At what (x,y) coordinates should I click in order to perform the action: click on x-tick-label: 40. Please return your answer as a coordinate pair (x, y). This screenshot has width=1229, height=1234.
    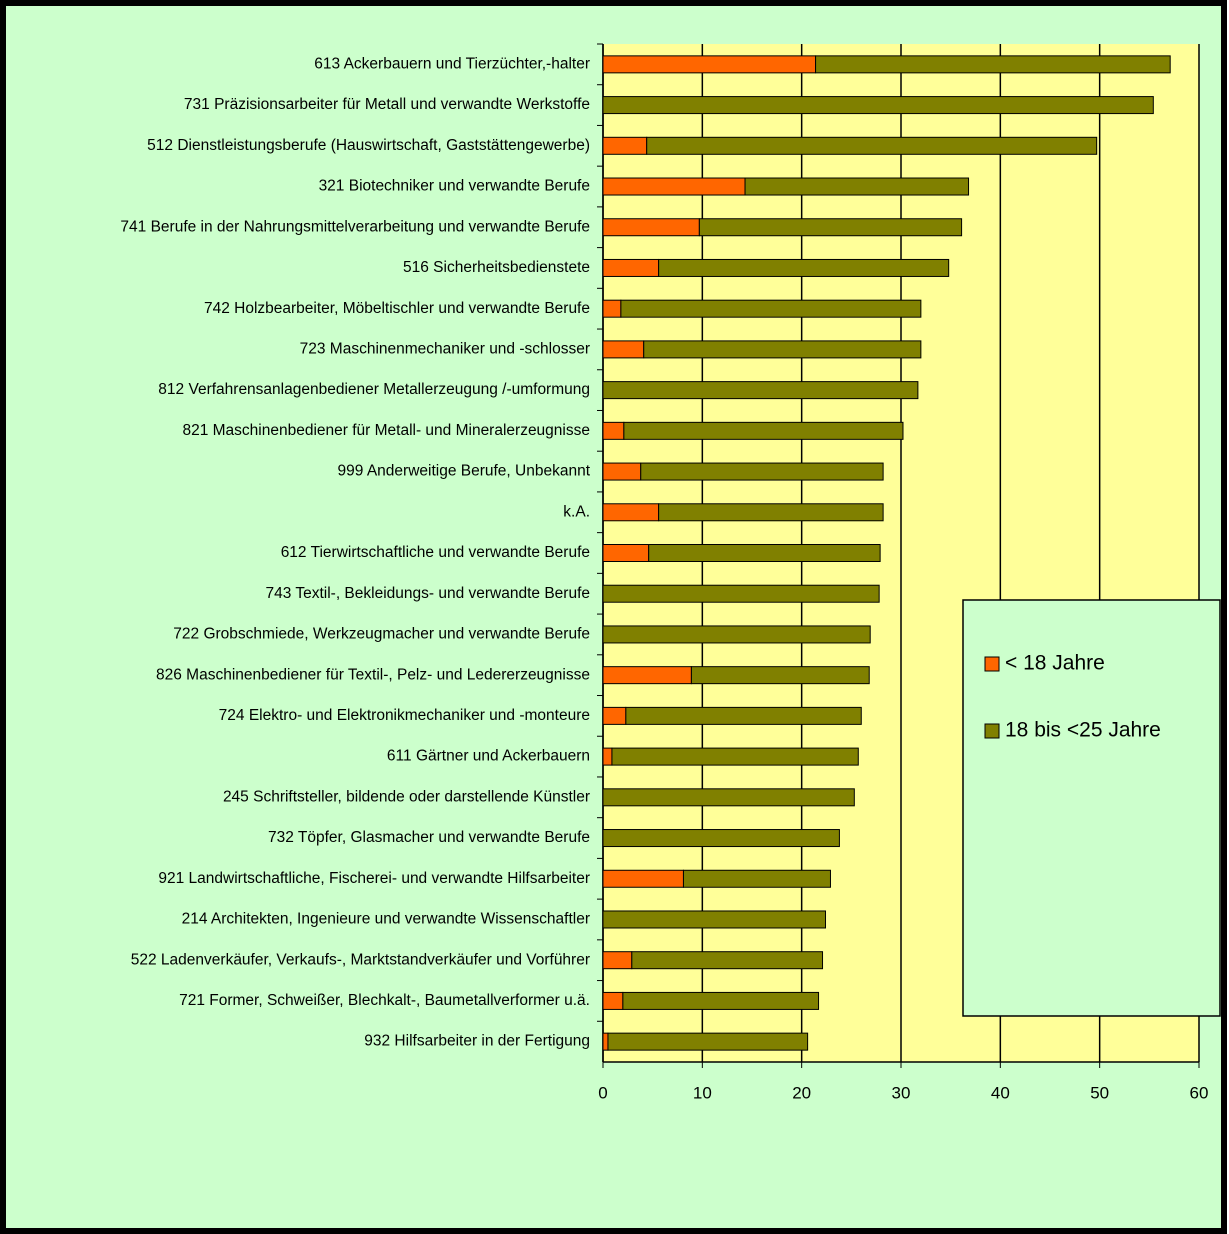
    Looking at the image, I should click on (1000, 1092).